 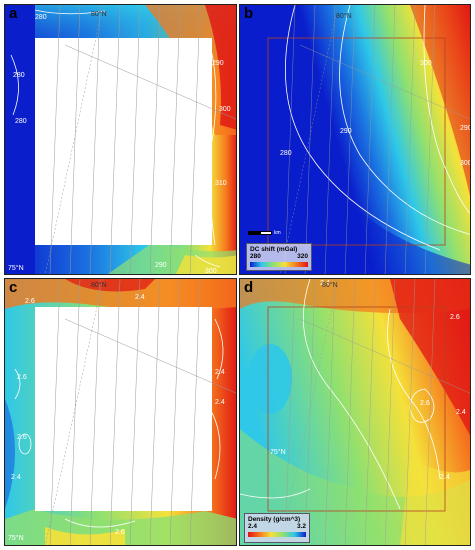 I want to click on legend-ticks: 280 320, so click(x=279, y=256).